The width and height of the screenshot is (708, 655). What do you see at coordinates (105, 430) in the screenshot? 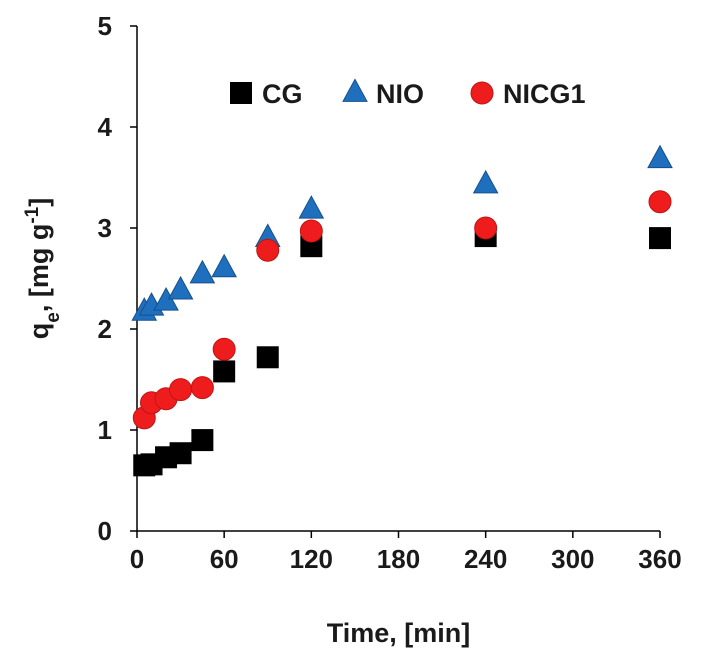
I see `y-tick-label: 1` at bounding box center [105, 430].